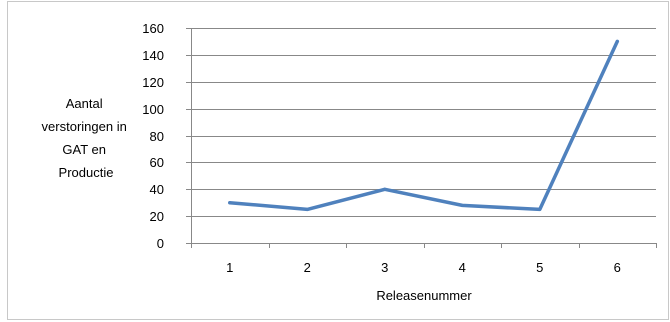  Describe the element at coordinates (160, 243) in the screenshot. I see `y-tick-label: 0` at that location.